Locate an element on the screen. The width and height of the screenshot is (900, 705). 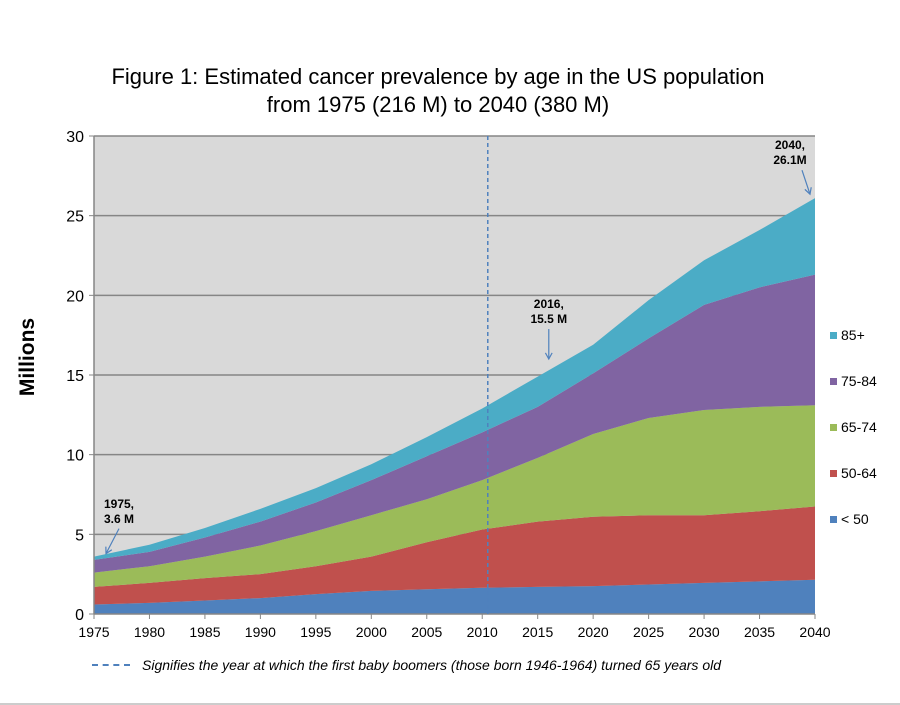
legend-label: 50-64 is located at coordinates (859, 473).